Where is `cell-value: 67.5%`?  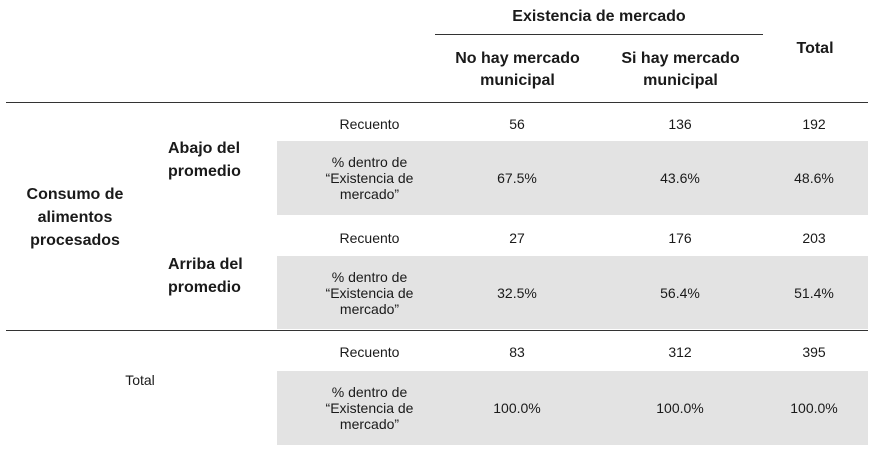
cell-value: 67.5% is located at coordinates (517, 178).